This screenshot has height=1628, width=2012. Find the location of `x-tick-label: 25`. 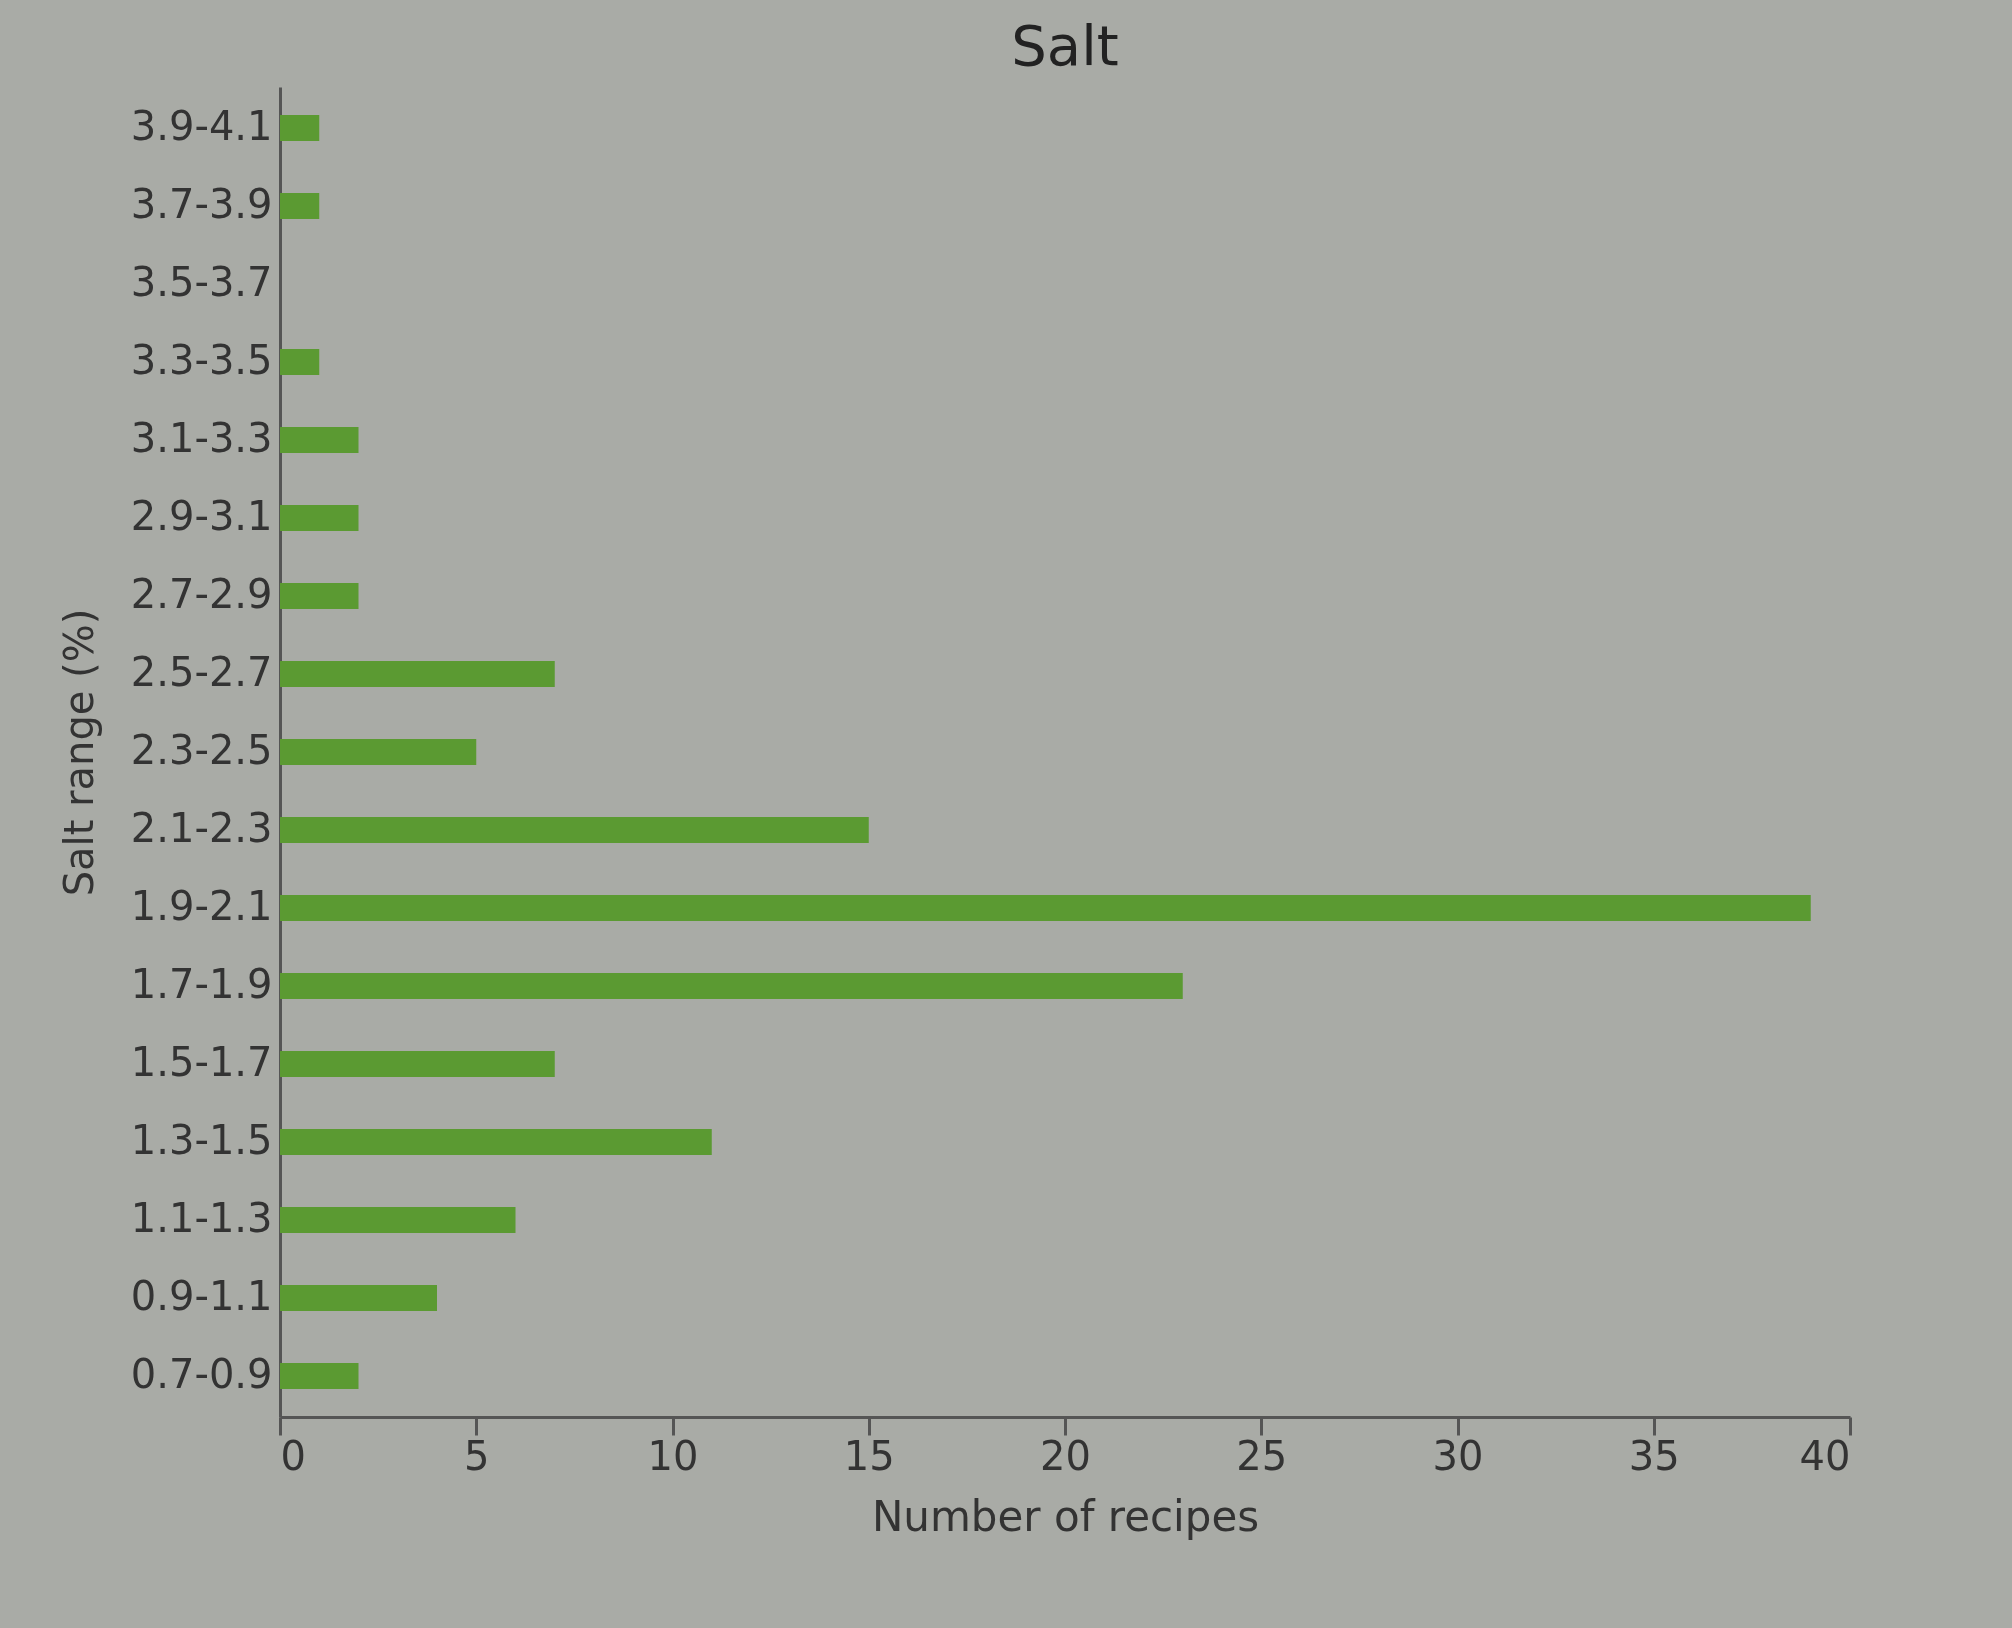

x-tick-label: 25 is located at coordinates (1262, 1455).